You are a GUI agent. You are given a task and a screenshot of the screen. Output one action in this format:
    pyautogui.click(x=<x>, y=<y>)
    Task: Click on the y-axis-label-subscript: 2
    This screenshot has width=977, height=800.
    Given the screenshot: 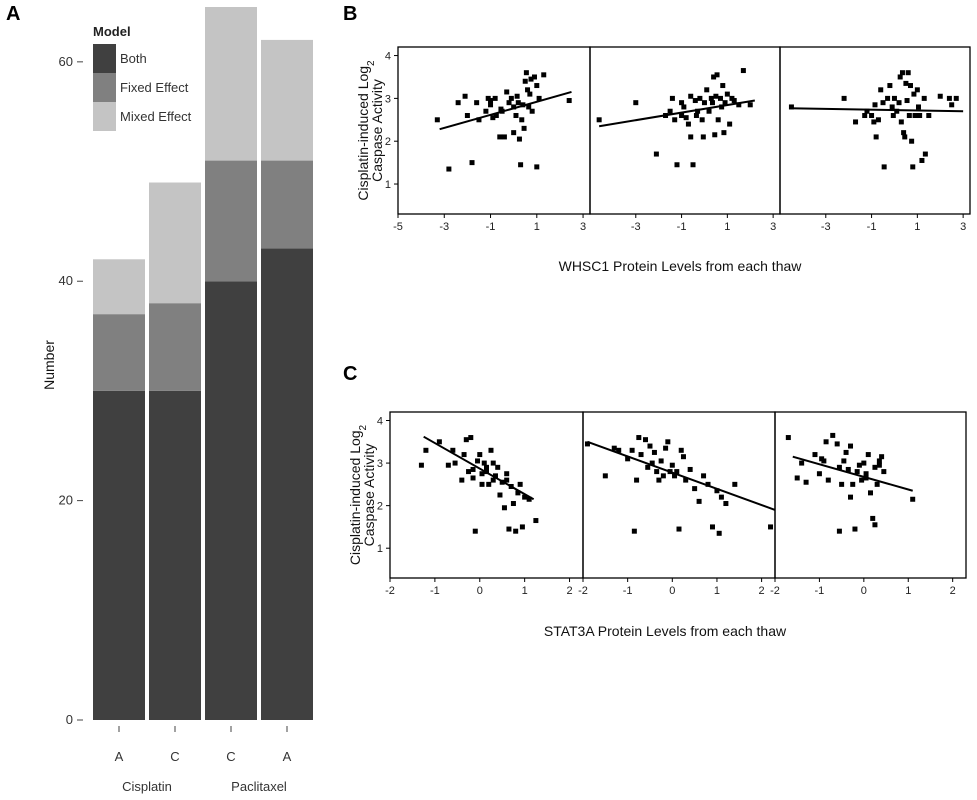 What is the action you would take?
    pyautogui.click(x=363, y=427)
    